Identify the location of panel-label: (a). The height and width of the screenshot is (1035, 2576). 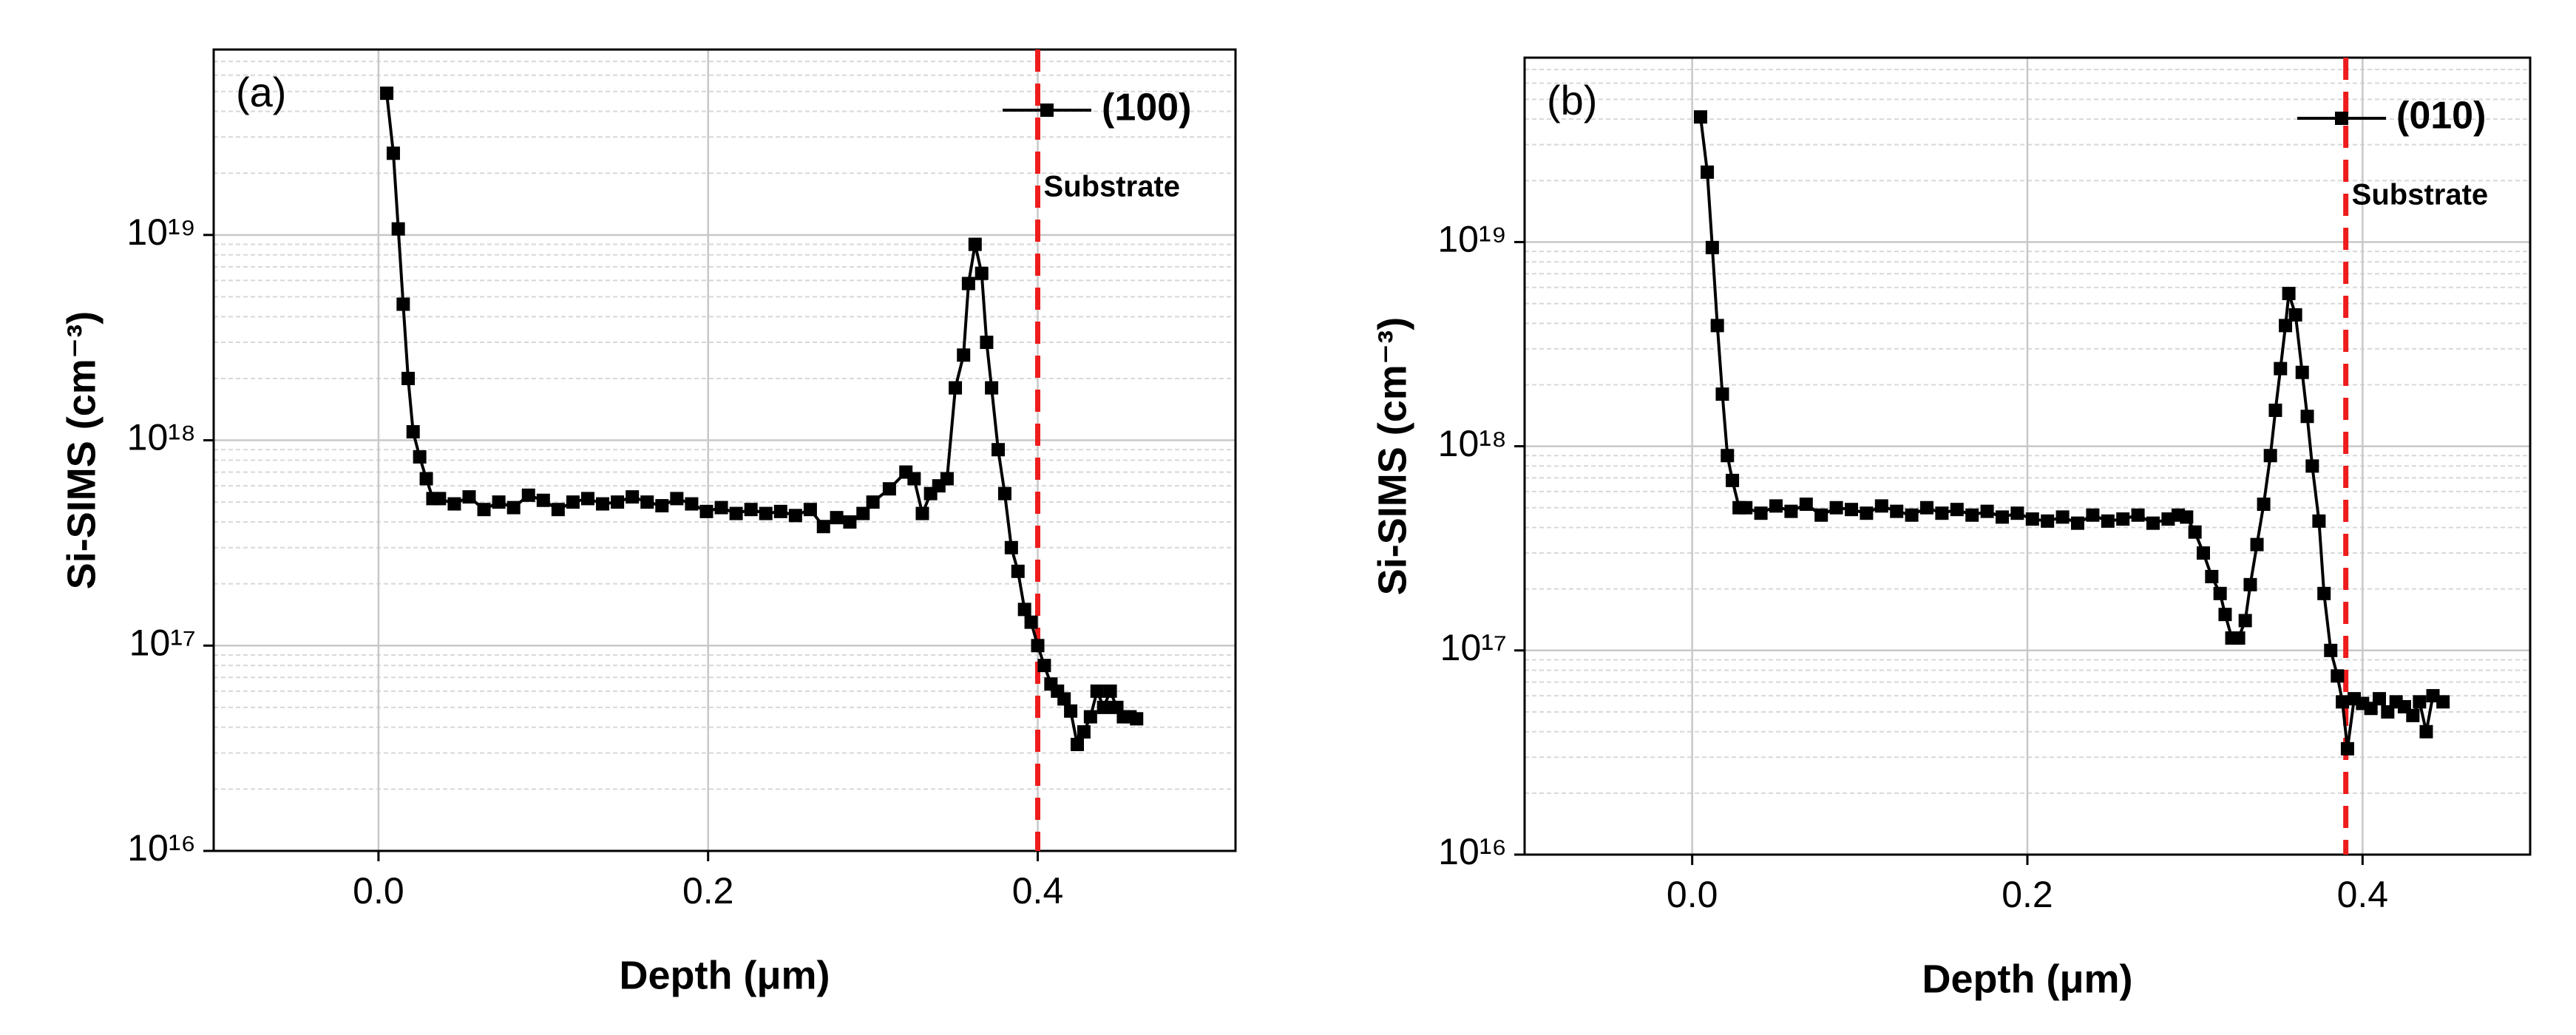
(261, 92).